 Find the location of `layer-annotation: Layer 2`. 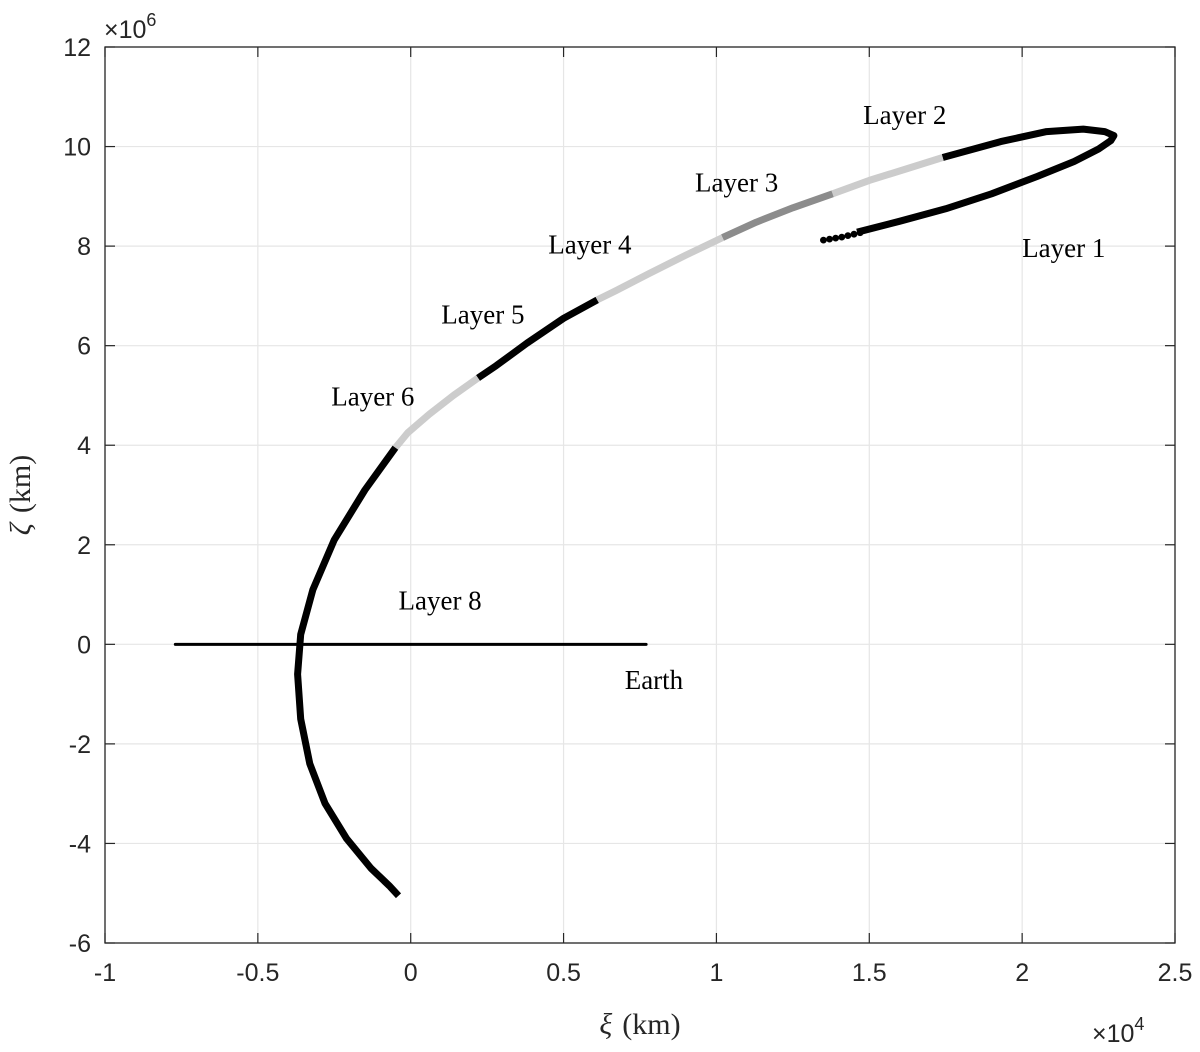

layer-annotation: Layer 2 is located at coordinates (904, 115).